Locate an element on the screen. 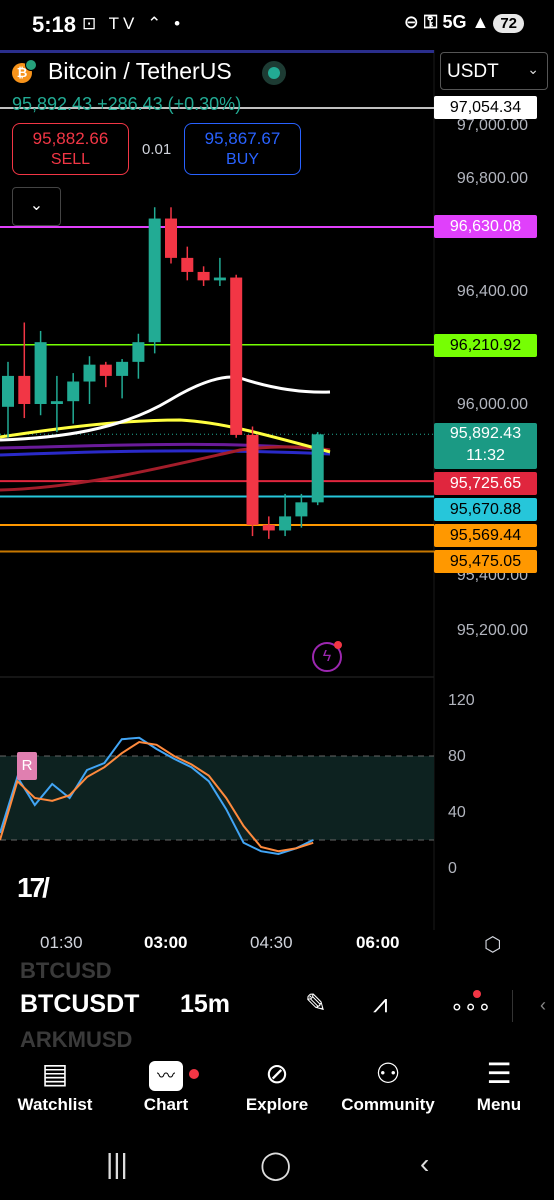 The image size is (554, 1200). indicators-icon: ⩘ is located at coordinates (380, 1003).